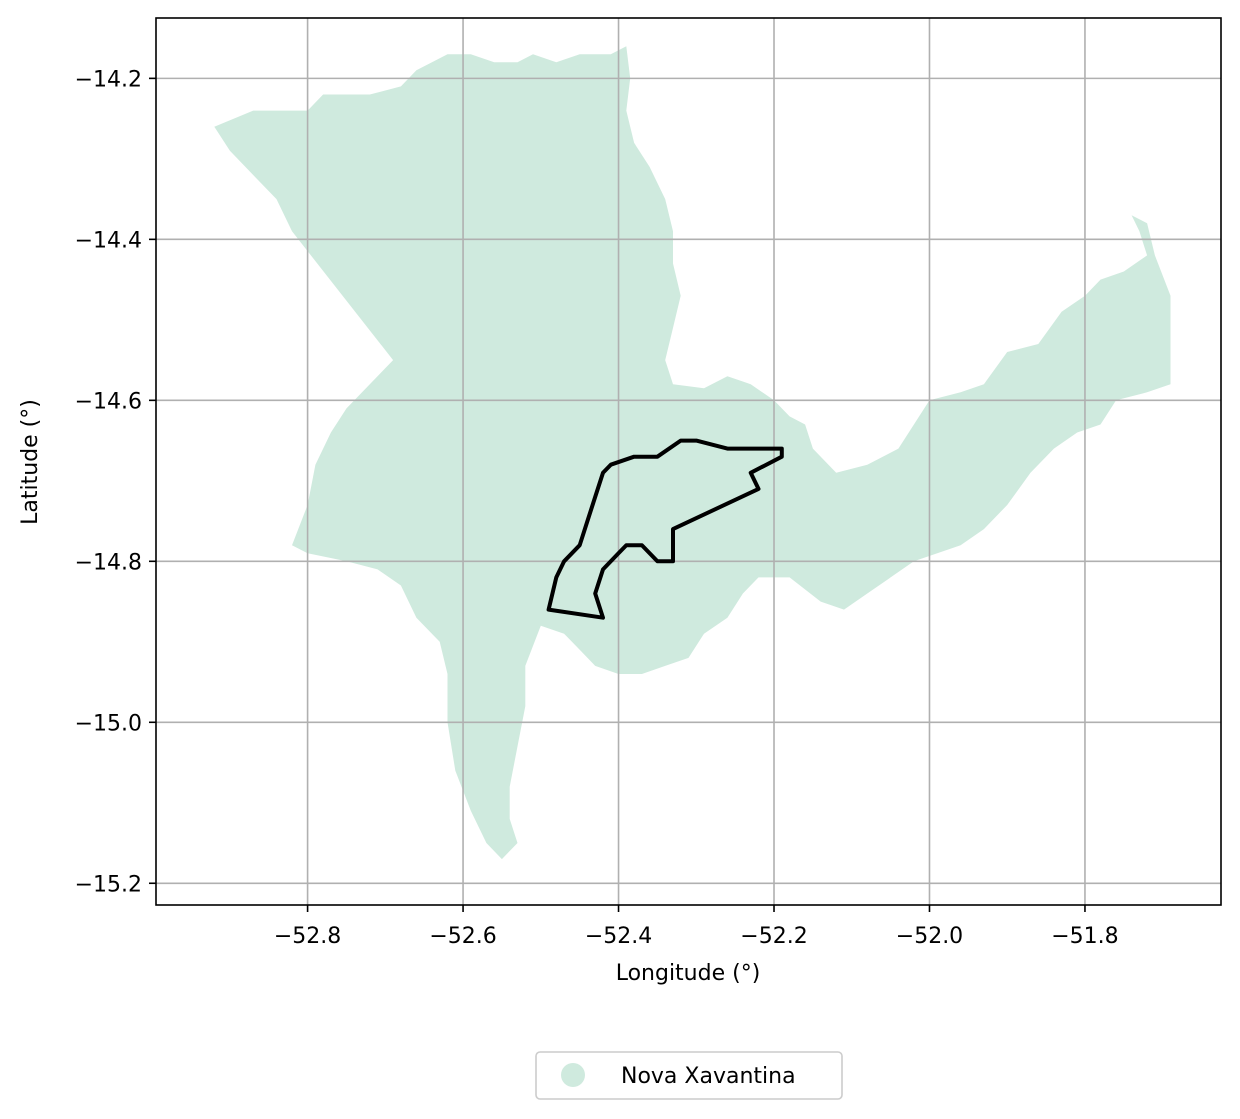 This screenshot has width=1240, height=1119. I want to click on y-axis-label: Latitude (°), so click(30, 462).